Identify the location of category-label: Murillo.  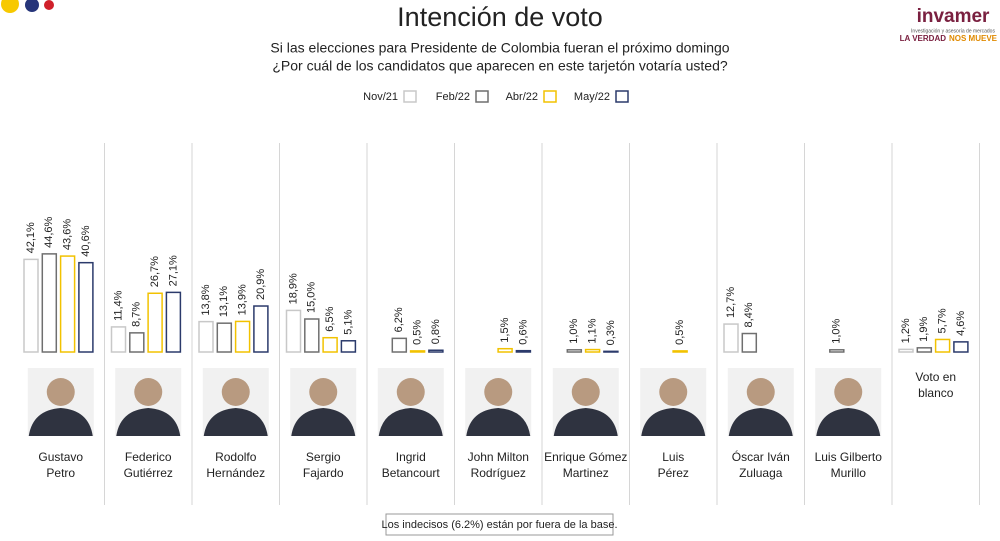
(849, 473).